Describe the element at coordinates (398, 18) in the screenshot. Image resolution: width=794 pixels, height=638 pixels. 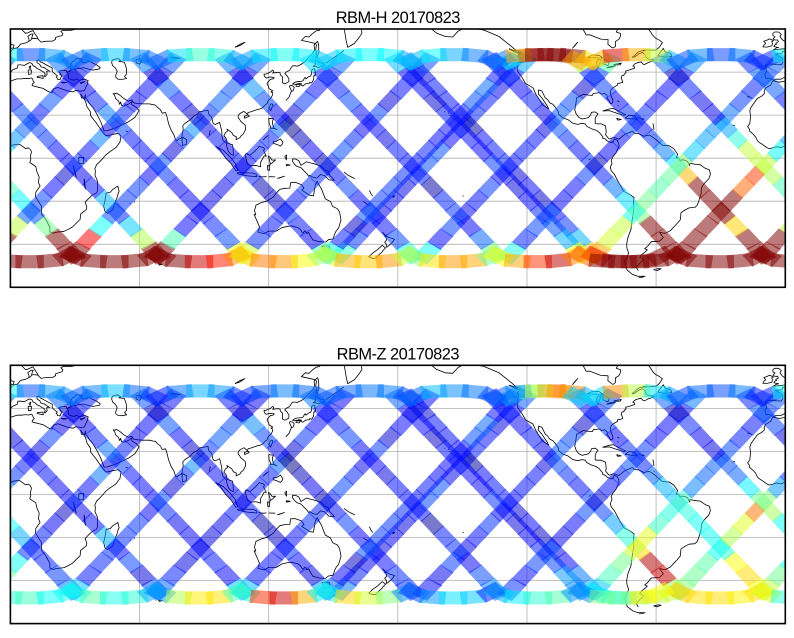
I see `svg-text: RBM-H 20170823` at that location.